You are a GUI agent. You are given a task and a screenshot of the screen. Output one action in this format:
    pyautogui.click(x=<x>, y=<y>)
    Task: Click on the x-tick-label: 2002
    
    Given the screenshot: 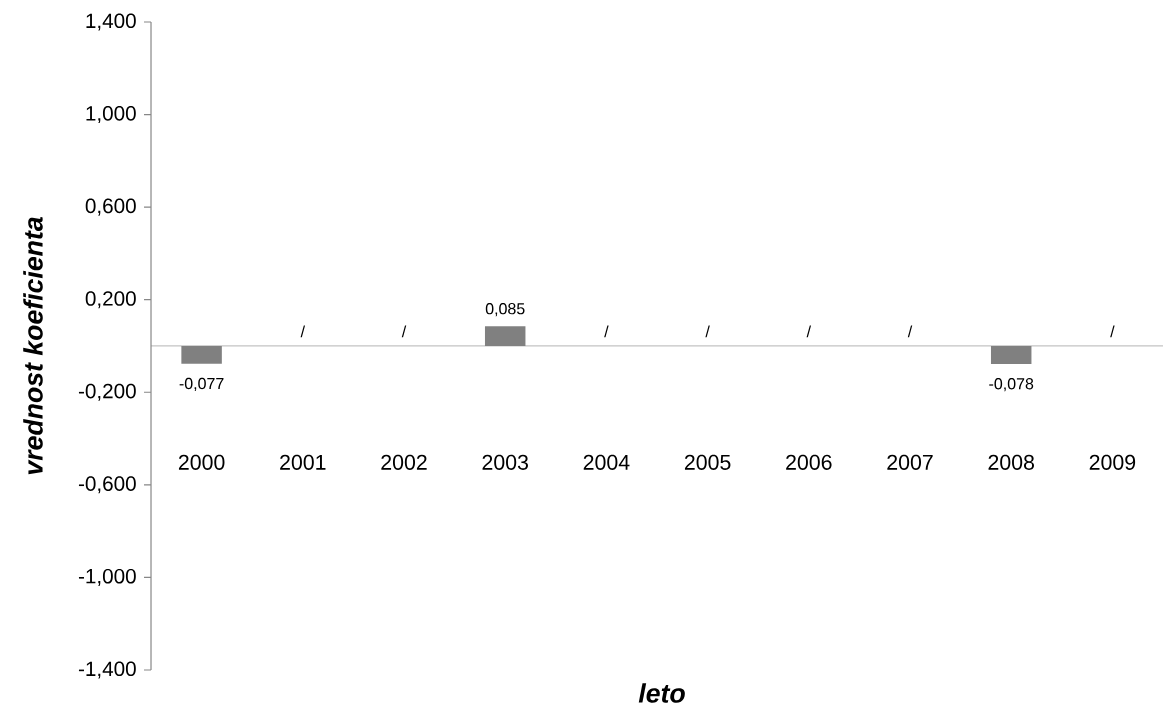 What is the action you would take?
    pyautogui.click(x=404, y=462)
    